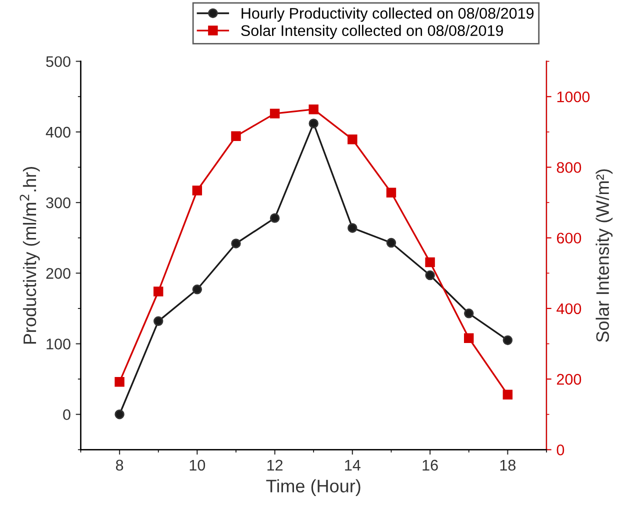 The height and width of the screenshot is (511, 621). Describe the element at coordinates (569, 379) in the screenshot. I see `y2-tick-label: 200` at that location.